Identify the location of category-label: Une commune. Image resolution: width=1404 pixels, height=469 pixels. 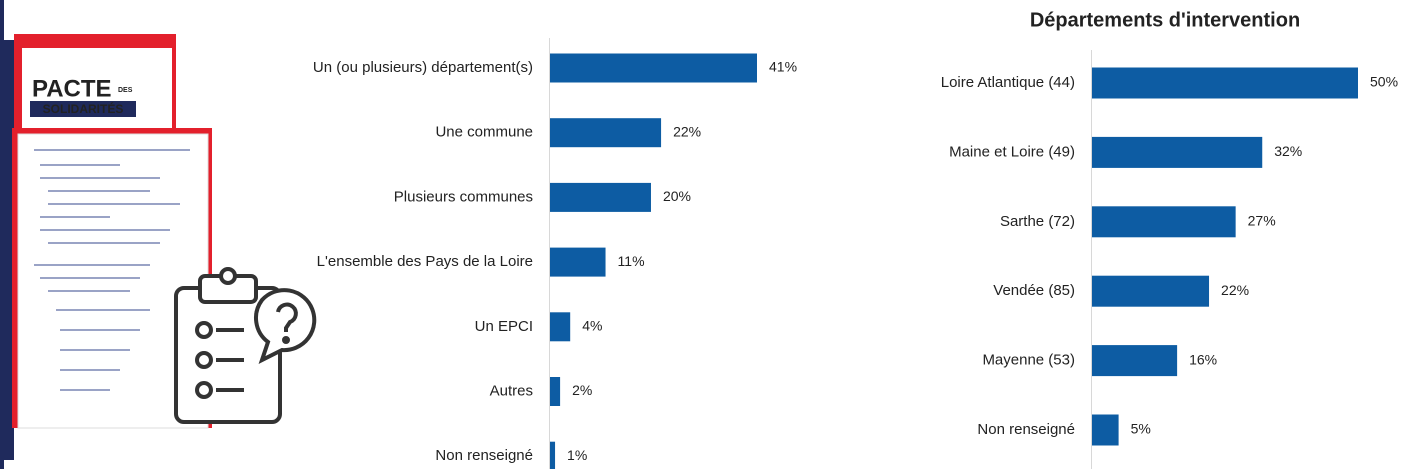
(484, 132).